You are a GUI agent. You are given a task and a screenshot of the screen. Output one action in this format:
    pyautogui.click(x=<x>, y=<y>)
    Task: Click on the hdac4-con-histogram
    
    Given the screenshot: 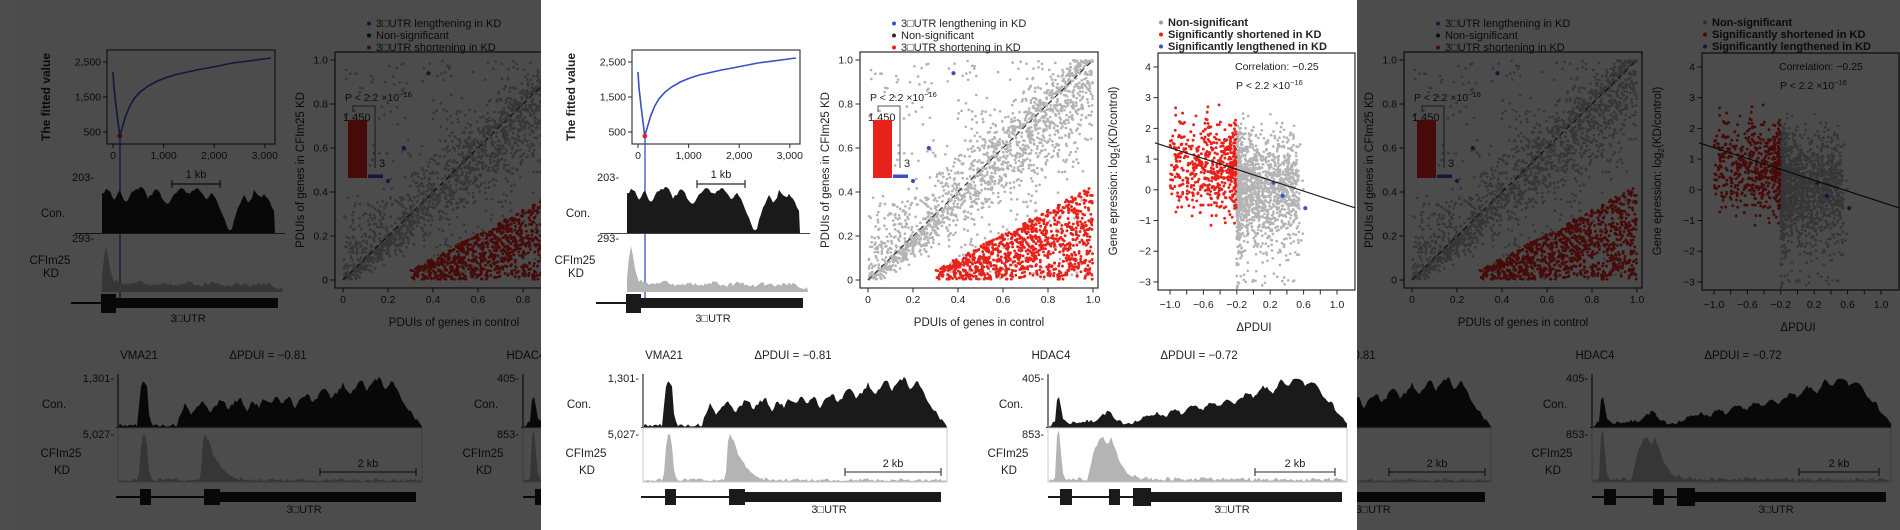 What is the action you would take?
    pyautogui.click(x=532, y=412)
    